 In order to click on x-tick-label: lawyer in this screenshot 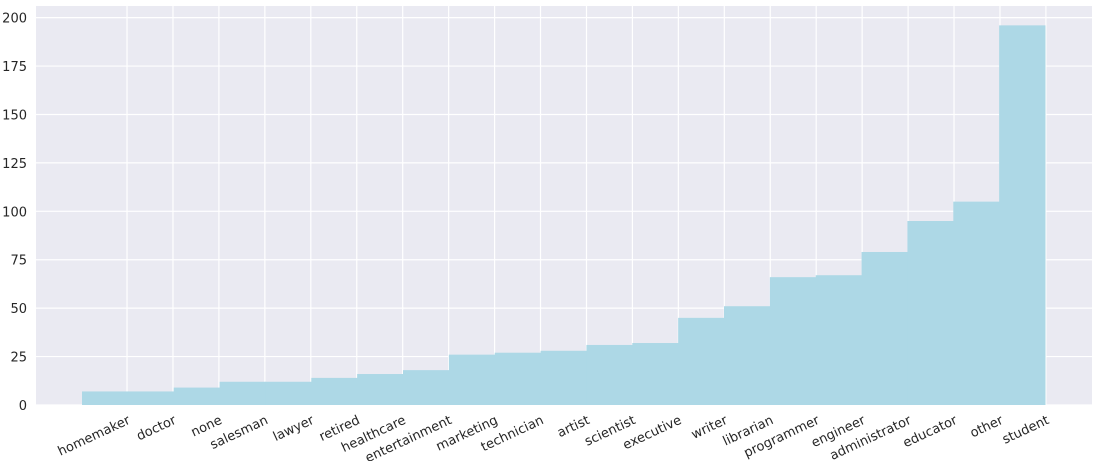, I will do `click(294, 429)`.